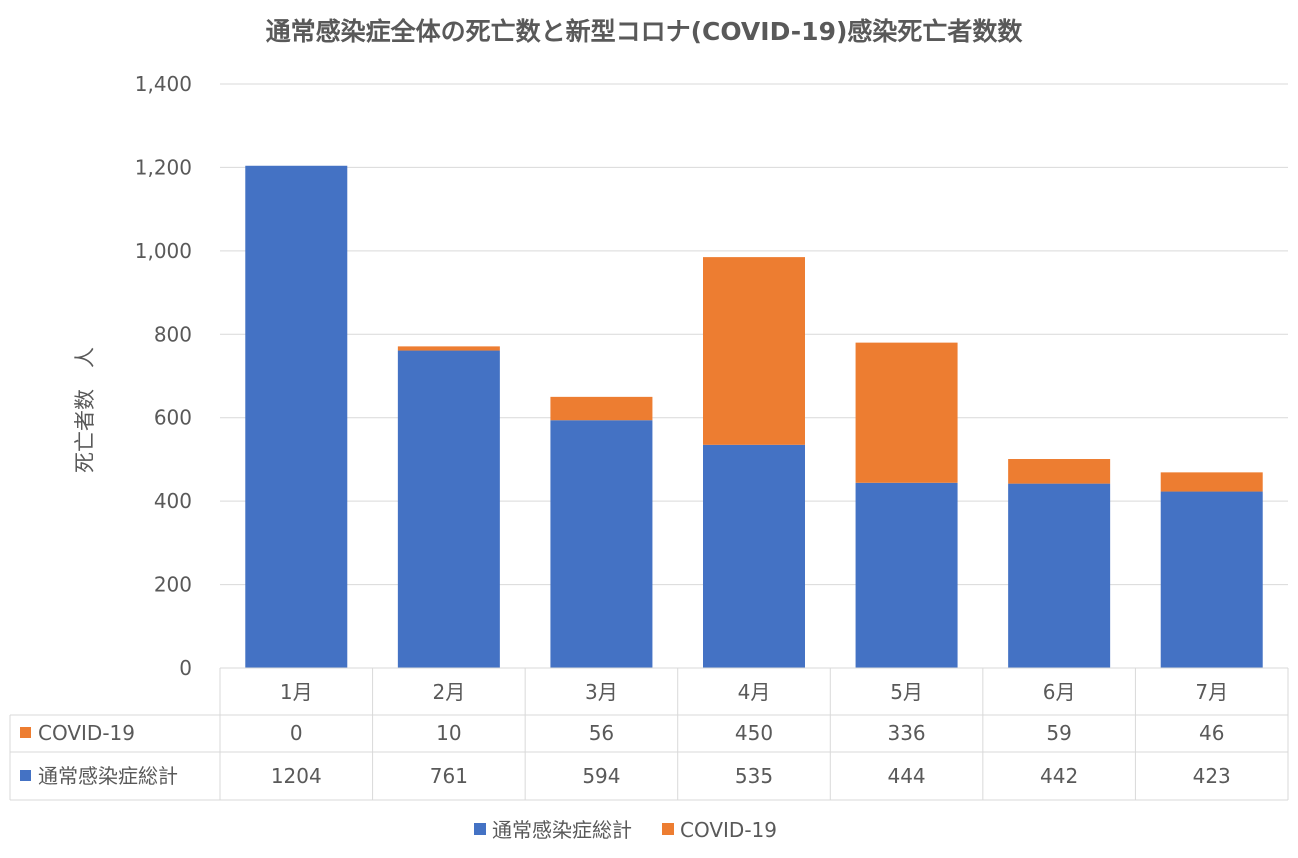 This screenshot has height=858, width=1298. Describe the element at coordinates (906, 412) in the screenshot. I see `bar-COVID-19-5月` at that location.